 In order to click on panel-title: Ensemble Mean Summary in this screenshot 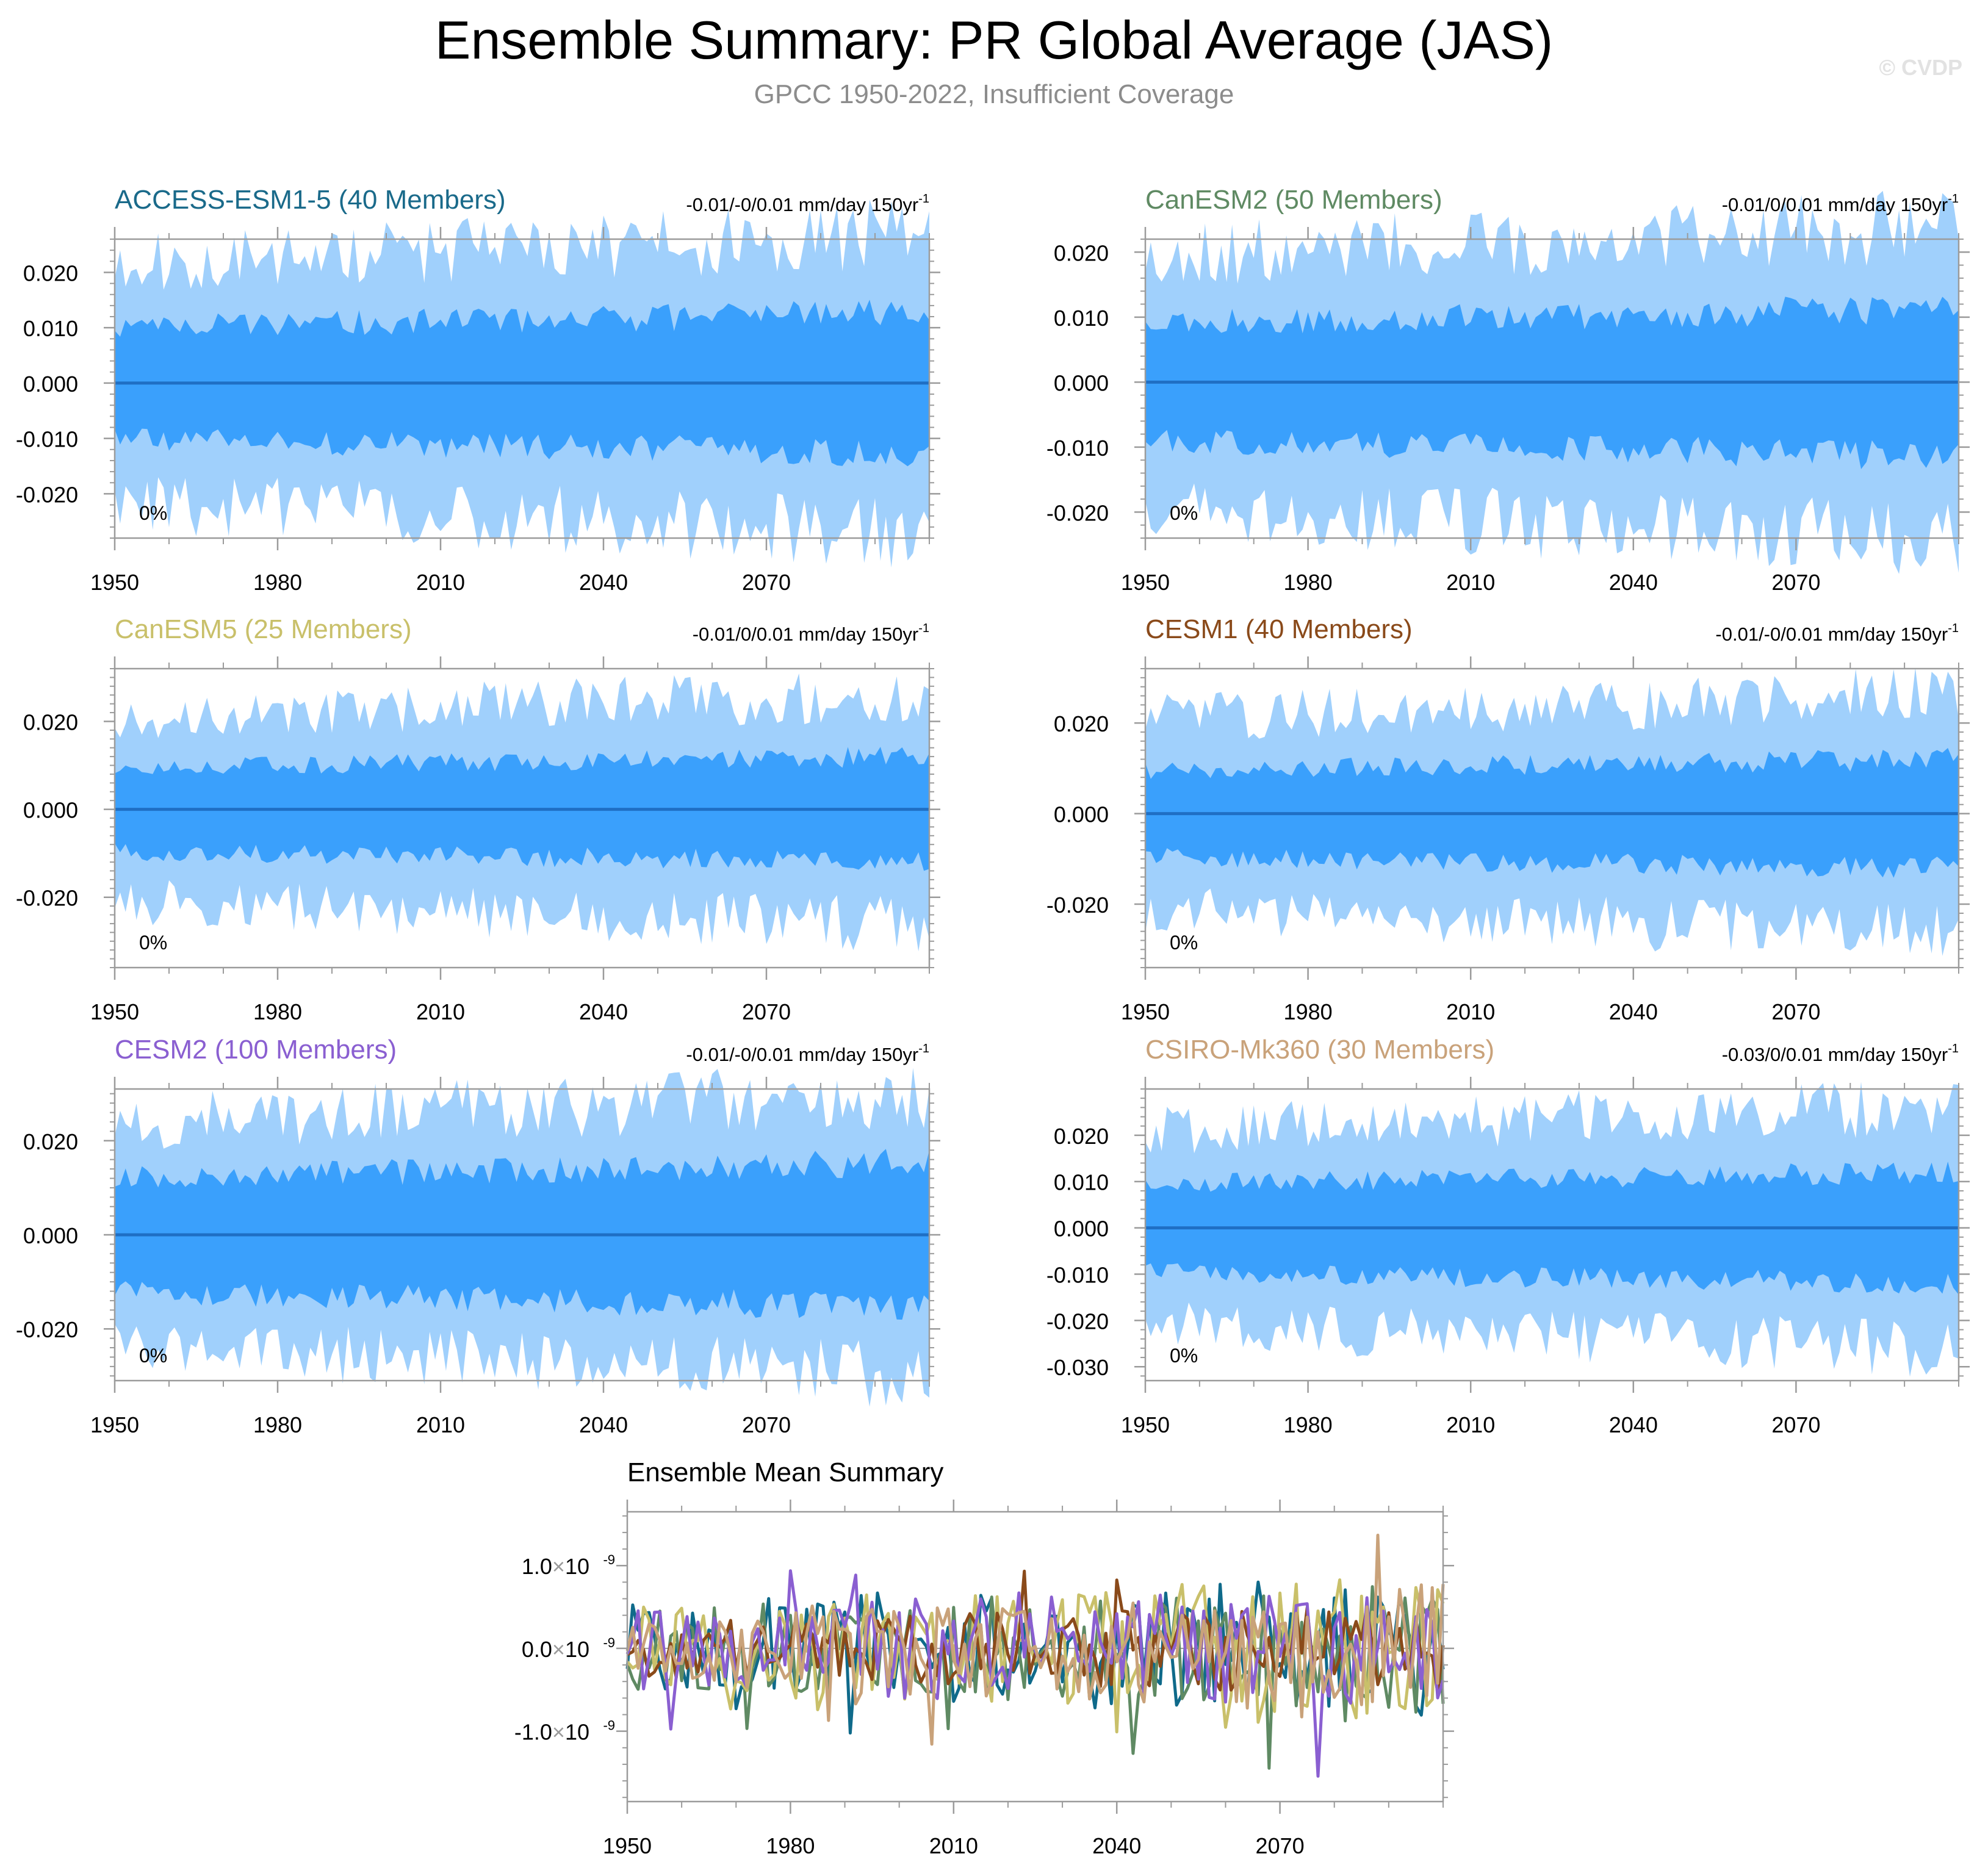, I will do `click(785, 1472)`.